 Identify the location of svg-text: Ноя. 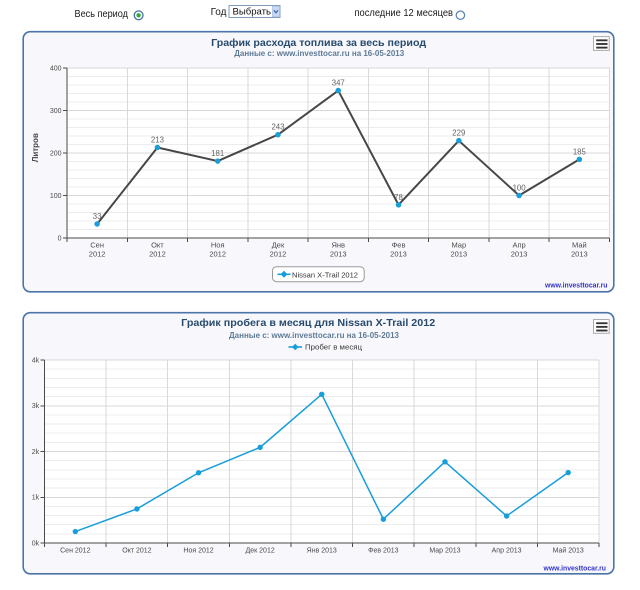
(218, 244).